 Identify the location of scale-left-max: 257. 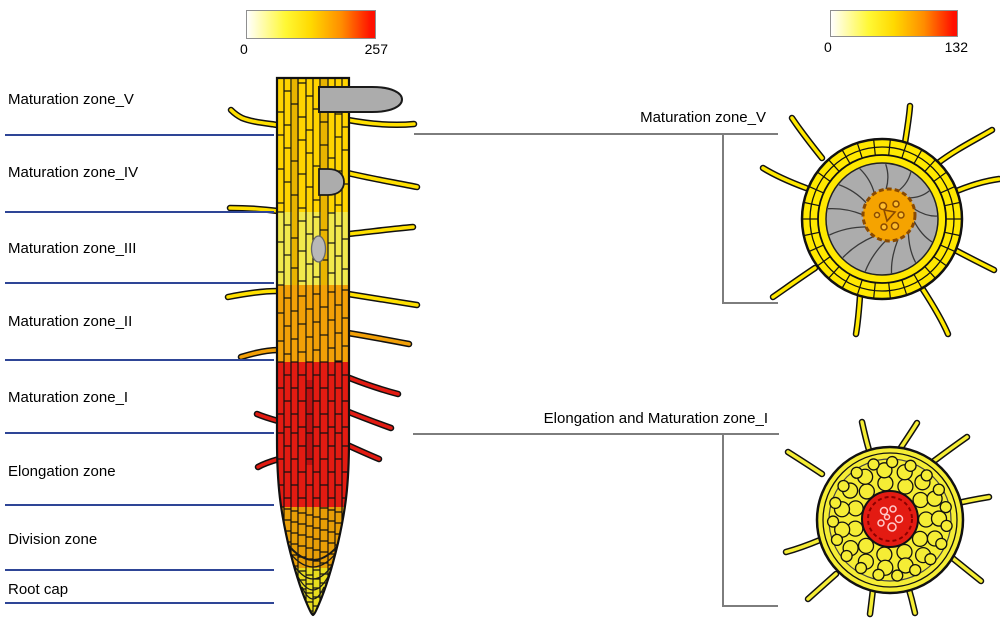
(376, 49).